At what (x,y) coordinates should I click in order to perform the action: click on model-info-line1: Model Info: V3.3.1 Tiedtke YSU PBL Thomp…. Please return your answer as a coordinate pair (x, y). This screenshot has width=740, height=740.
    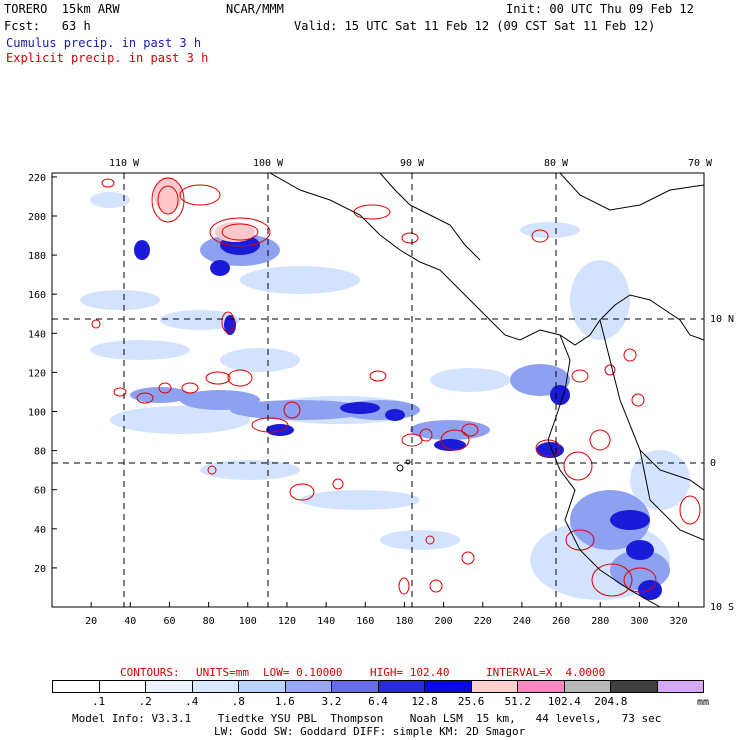
    Looking at the image, I should click on (367, 718).